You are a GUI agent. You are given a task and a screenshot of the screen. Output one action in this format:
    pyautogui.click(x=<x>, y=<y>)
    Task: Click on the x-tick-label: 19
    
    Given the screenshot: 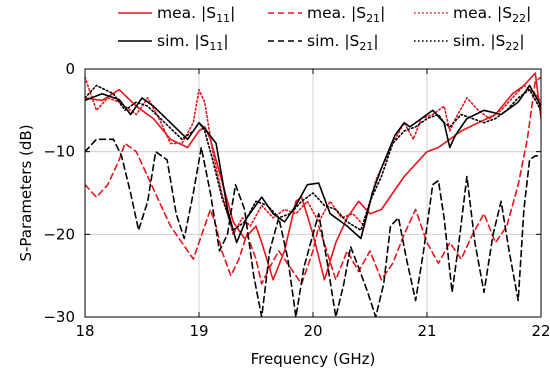 What is the action you would take?
    pyautogui.click(x=198, y=331)
    